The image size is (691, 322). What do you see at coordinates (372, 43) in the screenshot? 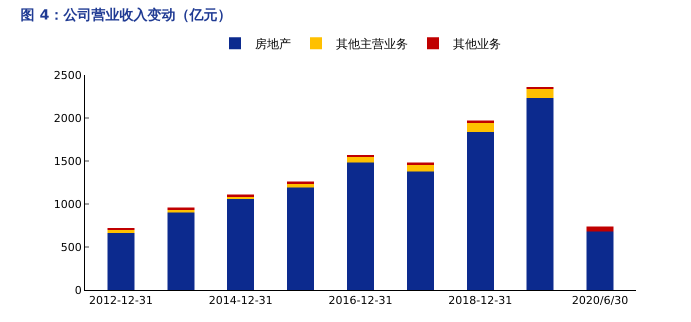
I see `legend-label: 其他主营业务` at bounding box center [372, 43].